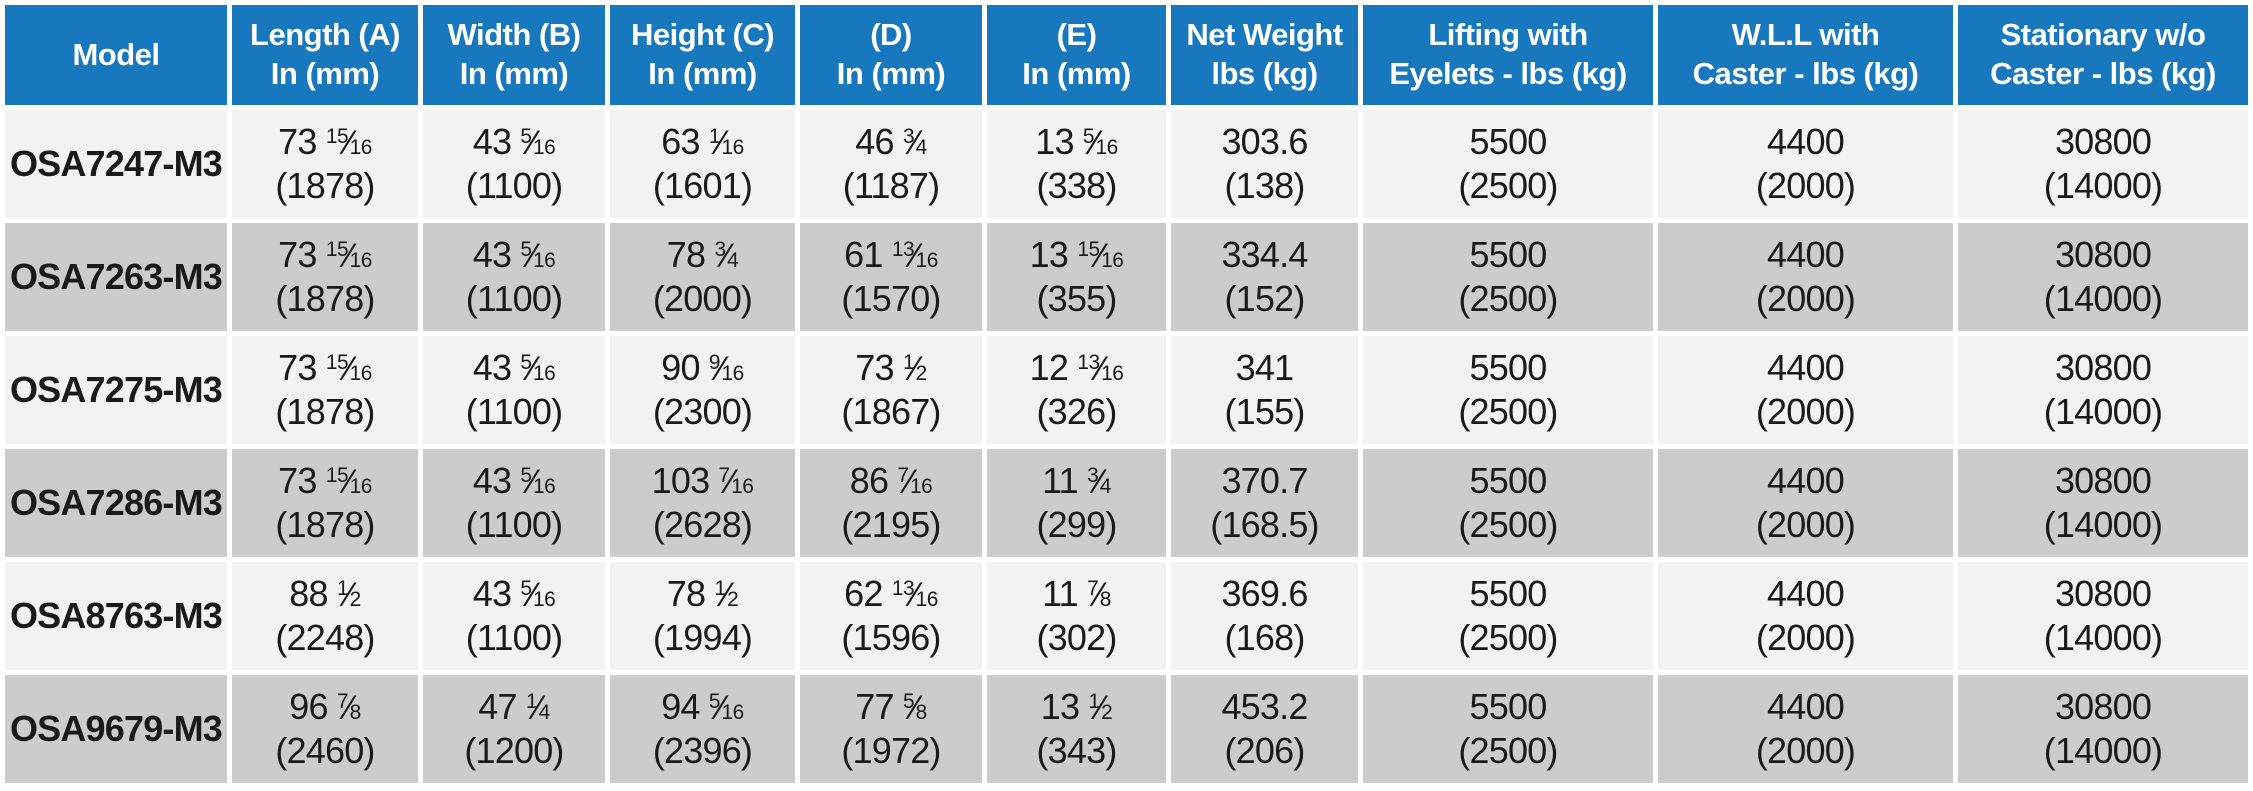 This screenshot has height=791, width=2253. What do you see at coordinates (116, 55) in the screenshot?
I see `column-header-model: Model` at bounding box center [116, 55].